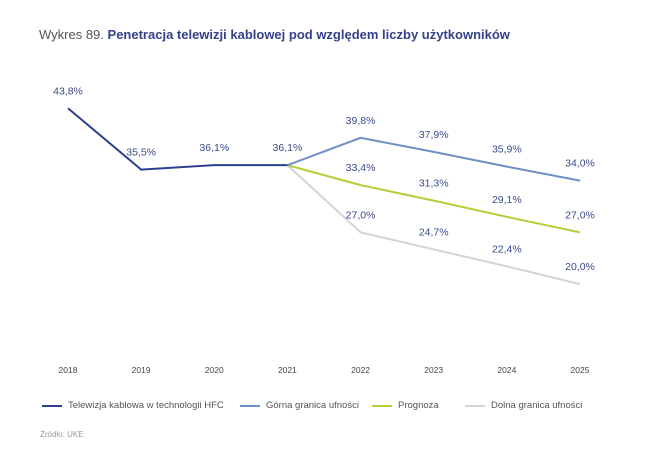 Image resolution: width=655 pixels, height=475 pixels. I want to click on legend-label: Dolna granica ufności, so click(537, 405).